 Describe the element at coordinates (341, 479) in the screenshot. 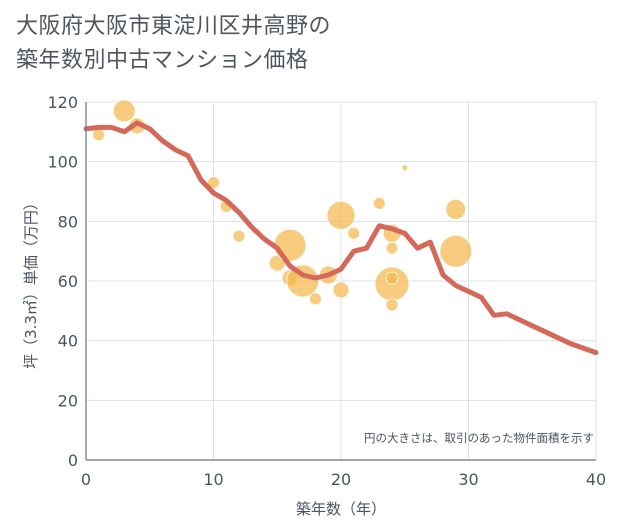

I see `x-tick-label-20: 20` at that location.